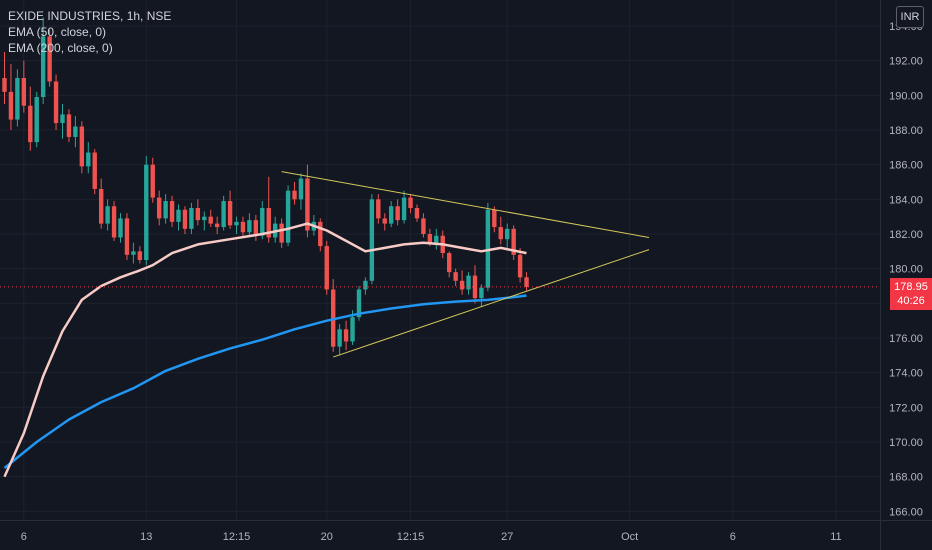 Image resolution: width=932 pixels, height=550 pixels. I want to click on y-tick-label: 174.00, so click(906, 374).